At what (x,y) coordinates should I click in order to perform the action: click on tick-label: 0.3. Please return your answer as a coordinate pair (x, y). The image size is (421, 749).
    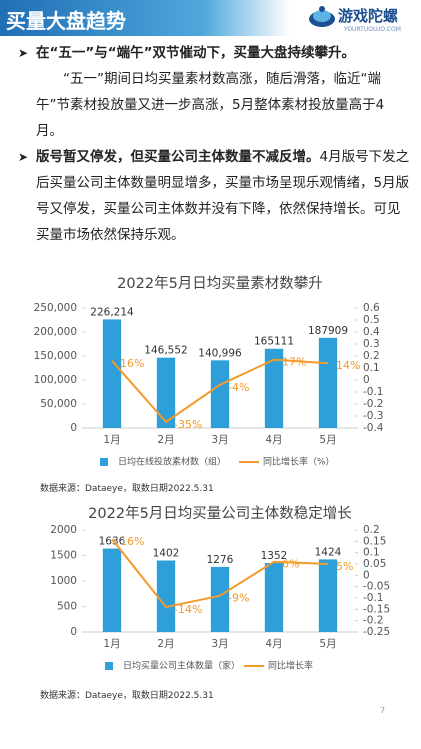
    Looking at the image, I should click on (371, 344).